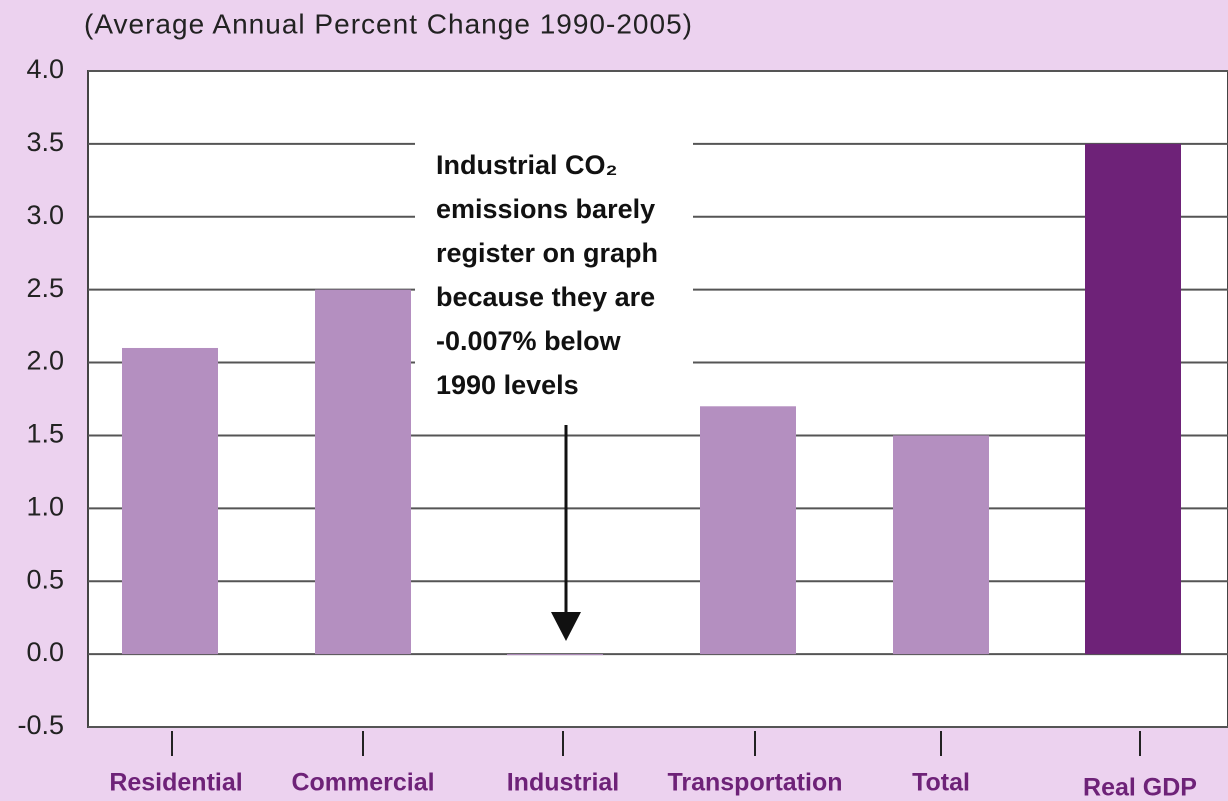  What do you see at coordinates (941, 783) in the screenshot?
I see `x-tick-label: Total` at bounding box center [941, 783].